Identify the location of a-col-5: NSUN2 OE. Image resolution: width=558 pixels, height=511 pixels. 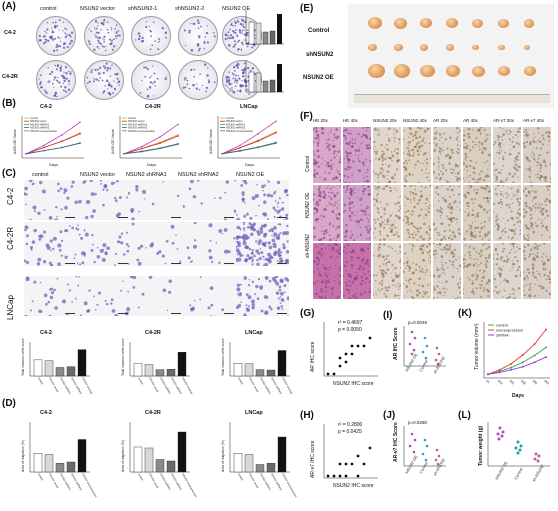
(236, 9).